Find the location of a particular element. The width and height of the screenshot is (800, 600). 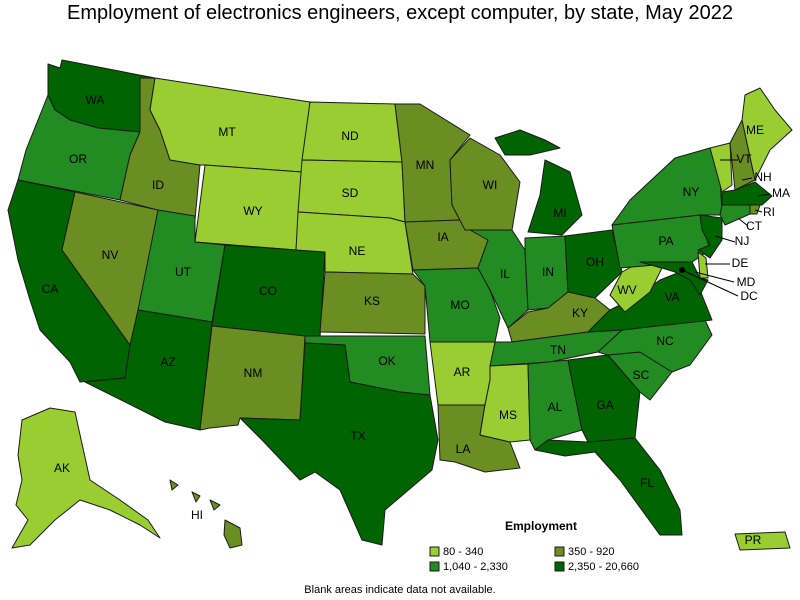

state-ME is located at coordinates (767, 134).